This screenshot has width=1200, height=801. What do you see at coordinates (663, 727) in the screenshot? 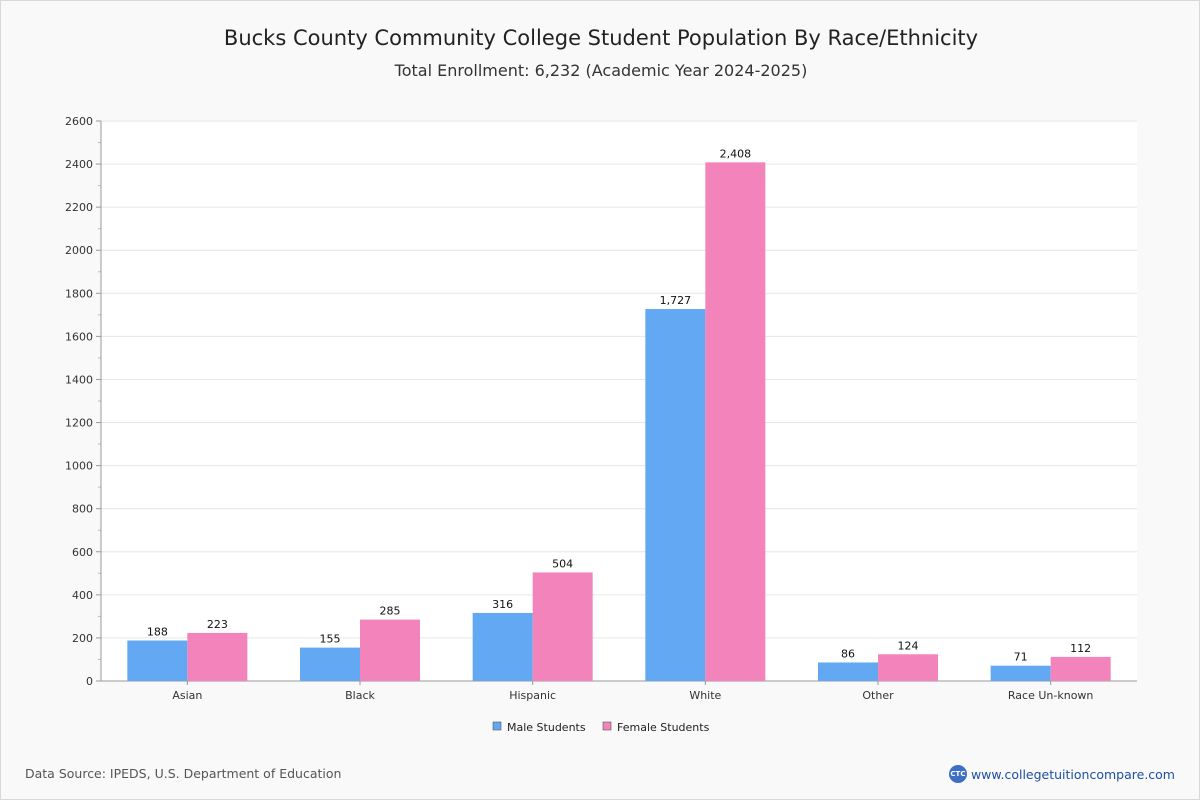
I see `legend-label: Female Students` at bounding box center [663, 727].